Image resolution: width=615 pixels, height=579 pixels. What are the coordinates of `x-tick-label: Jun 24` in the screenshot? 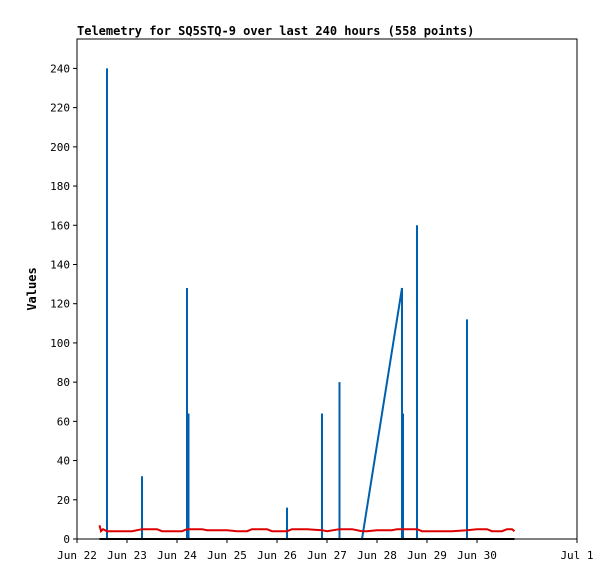 It's located at (177, 555).